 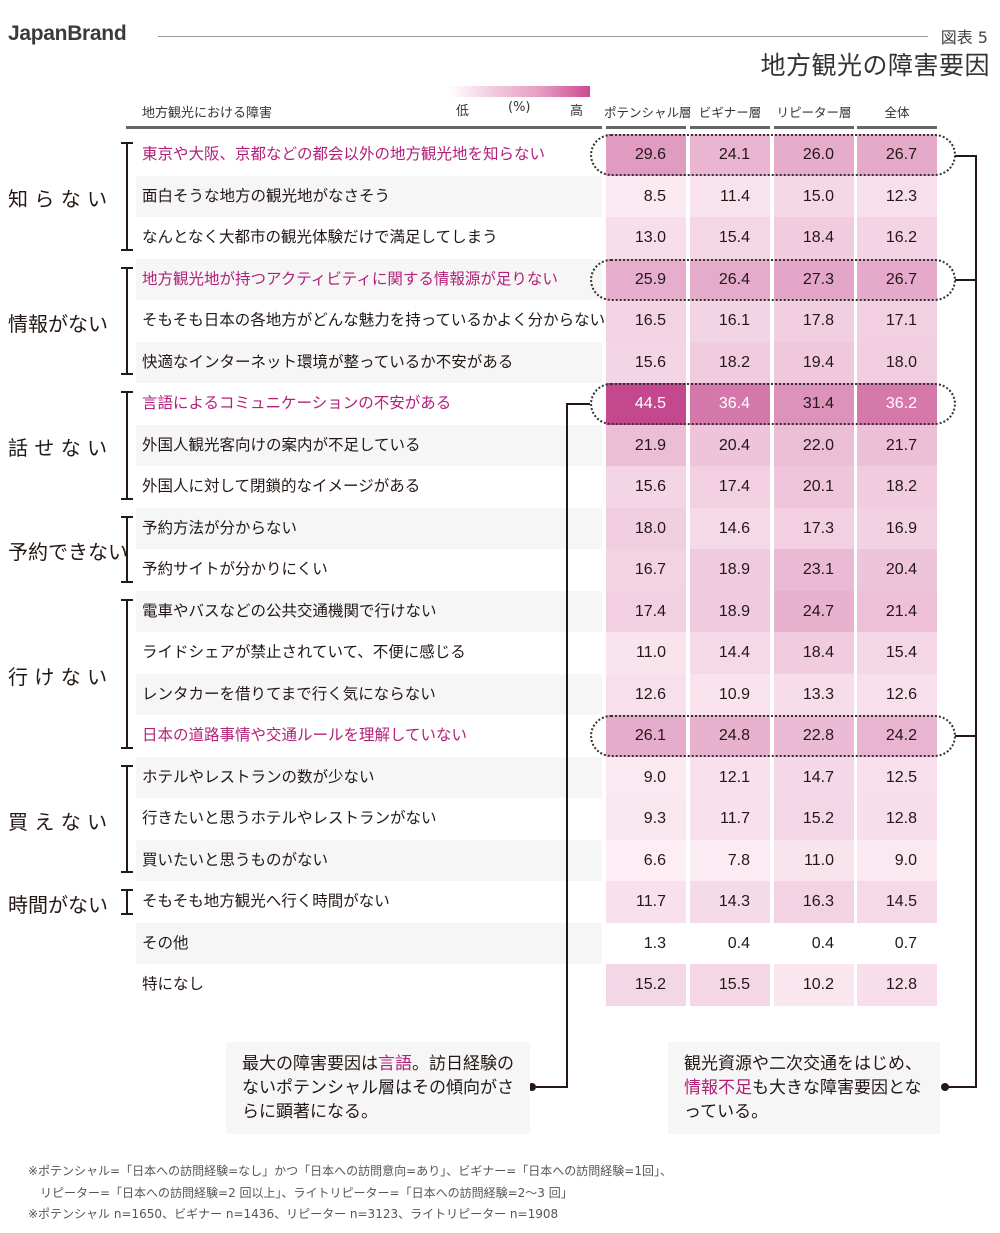 What do you see at coordinates (258, 776) in the screenshot?
I see `row-label: ホテルやレストランの数が少ない` at bounding box center [258, 776].